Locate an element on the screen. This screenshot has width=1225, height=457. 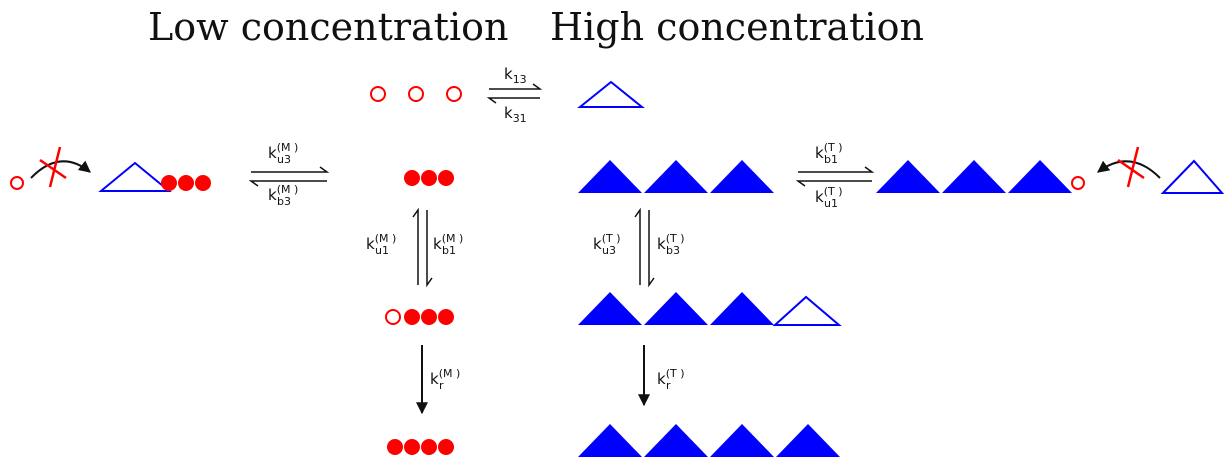
incoming-monomer is located at coordinates (17, 183).